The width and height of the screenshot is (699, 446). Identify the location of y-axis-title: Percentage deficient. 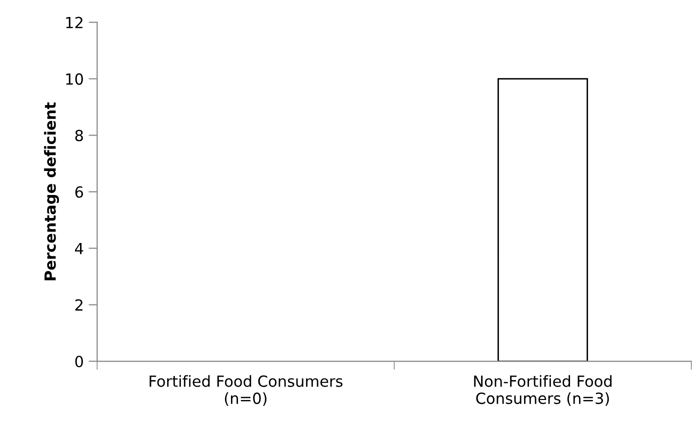
(51, 191).